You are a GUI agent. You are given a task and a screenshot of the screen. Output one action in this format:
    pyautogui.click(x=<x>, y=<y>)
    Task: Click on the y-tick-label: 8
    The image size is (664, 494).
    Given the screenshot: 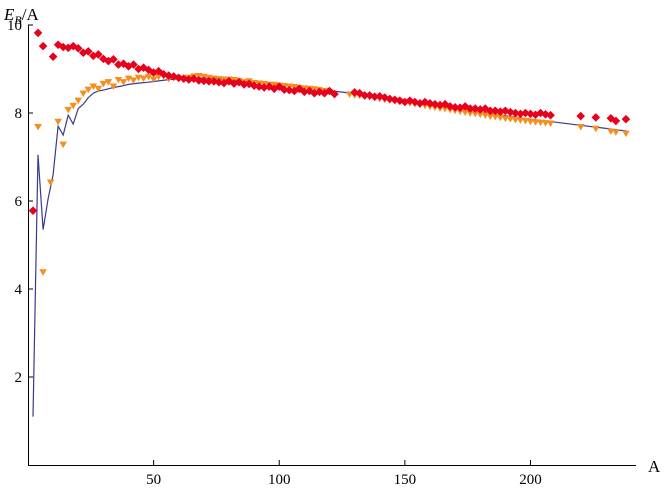 What is the action you would take?
    pyautogui.click(x=19, y=114)
    